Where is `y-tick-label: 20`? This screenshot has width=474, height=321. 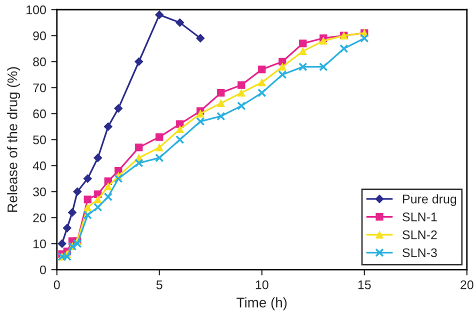 y-tick-label: 20 is located at coordinates (39, 217).